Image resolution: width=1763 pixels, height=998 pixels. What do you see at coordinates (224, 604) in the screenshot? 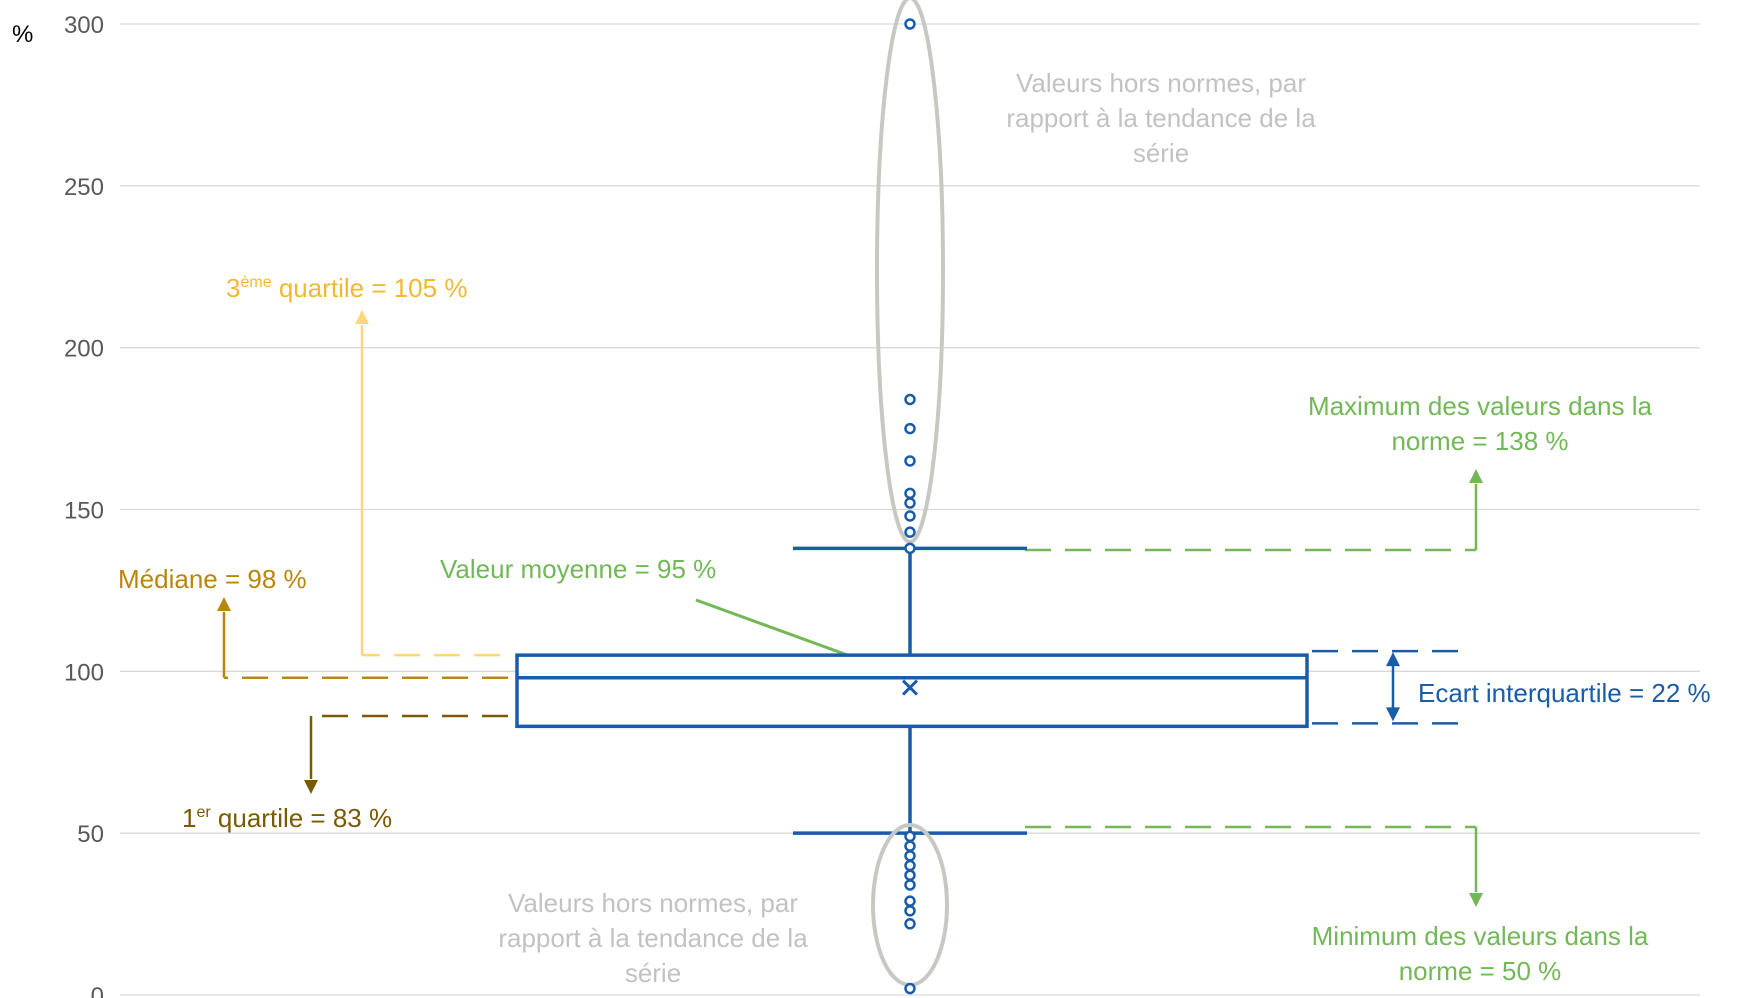
I see `median-arrow-head` at bounding box center [224, 604].